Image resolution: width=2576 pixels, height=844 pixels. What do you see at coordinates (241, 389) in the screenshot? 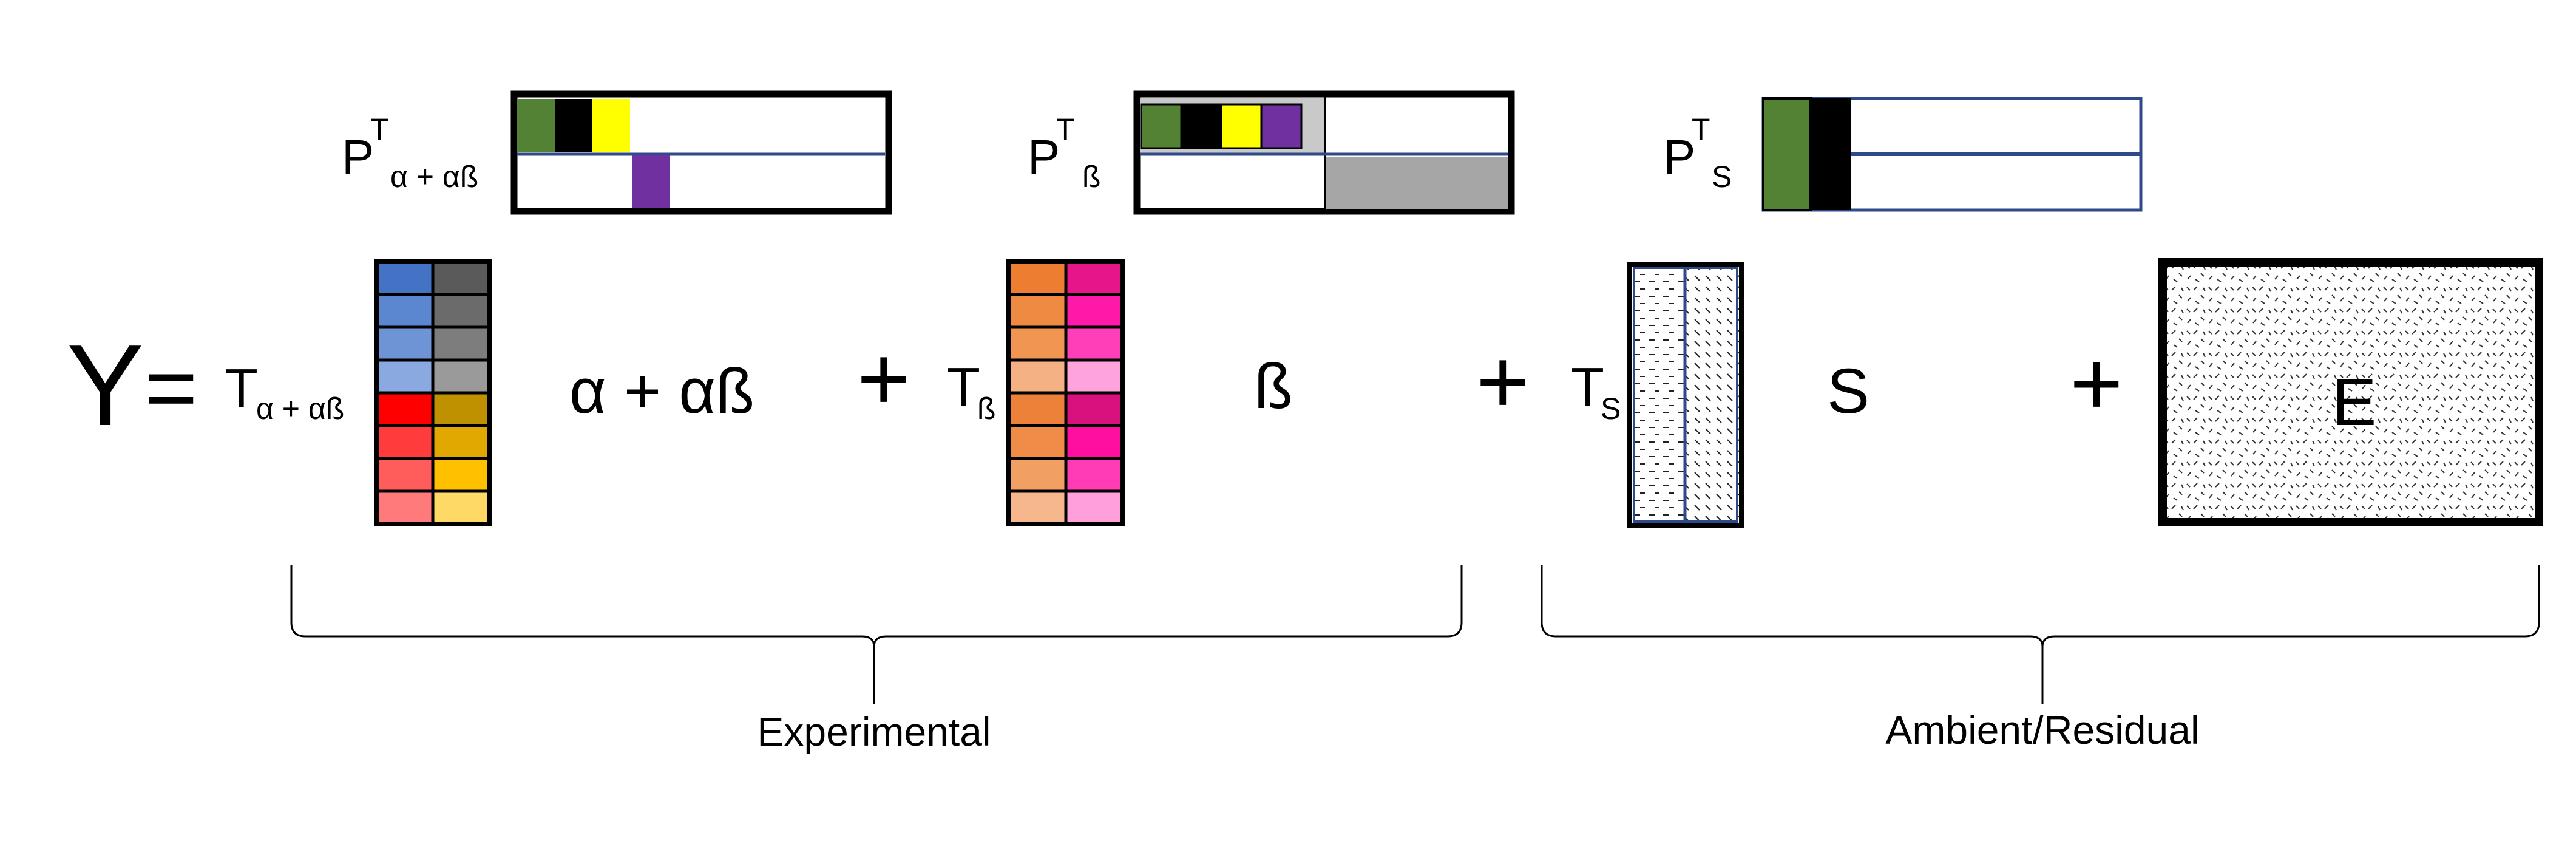
I see `t-alpha-t: T` at bounding box center [241, 389].